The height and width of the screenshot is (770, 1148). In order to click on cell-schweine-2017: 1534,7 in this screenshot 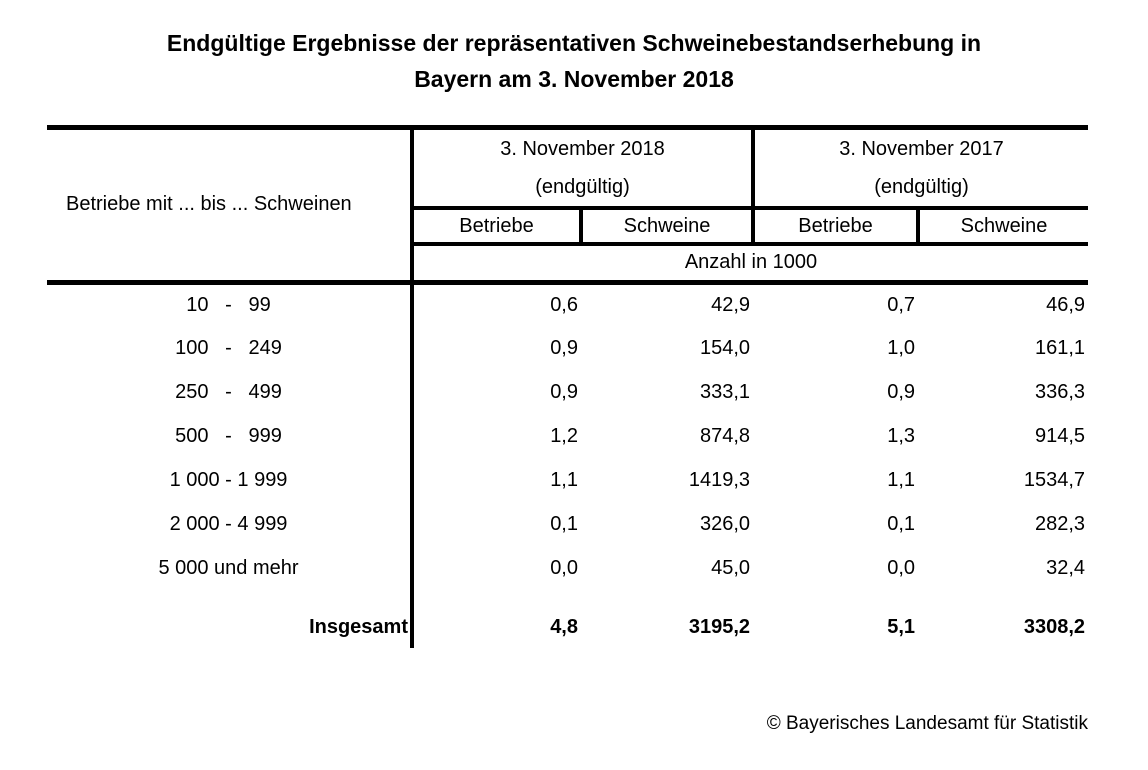, I will do `click(1054, 479)`.